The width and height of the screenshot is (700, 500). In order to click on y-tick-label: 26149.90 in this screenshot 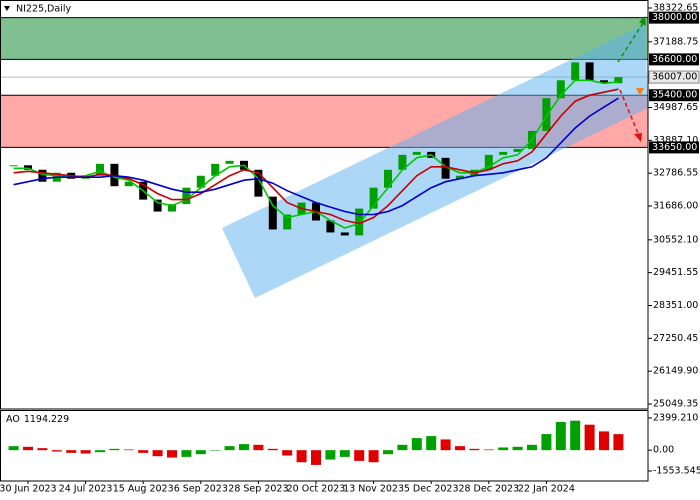, I will do `click(675, 371)`.